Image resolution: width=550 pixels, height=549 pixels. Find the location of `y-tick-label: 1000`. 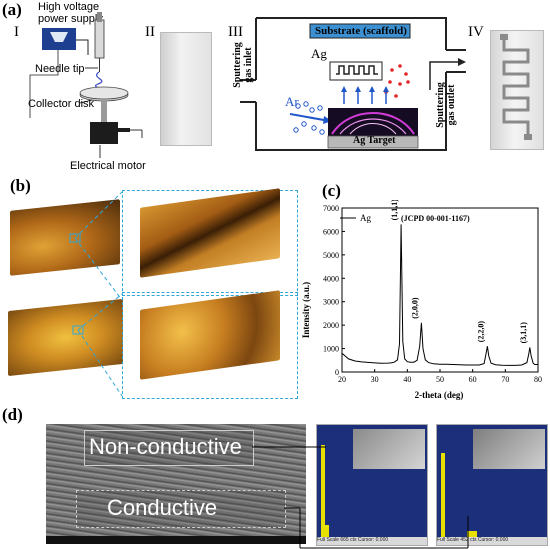

y-tick-label: 1000 is located at coordinates (331, 349).